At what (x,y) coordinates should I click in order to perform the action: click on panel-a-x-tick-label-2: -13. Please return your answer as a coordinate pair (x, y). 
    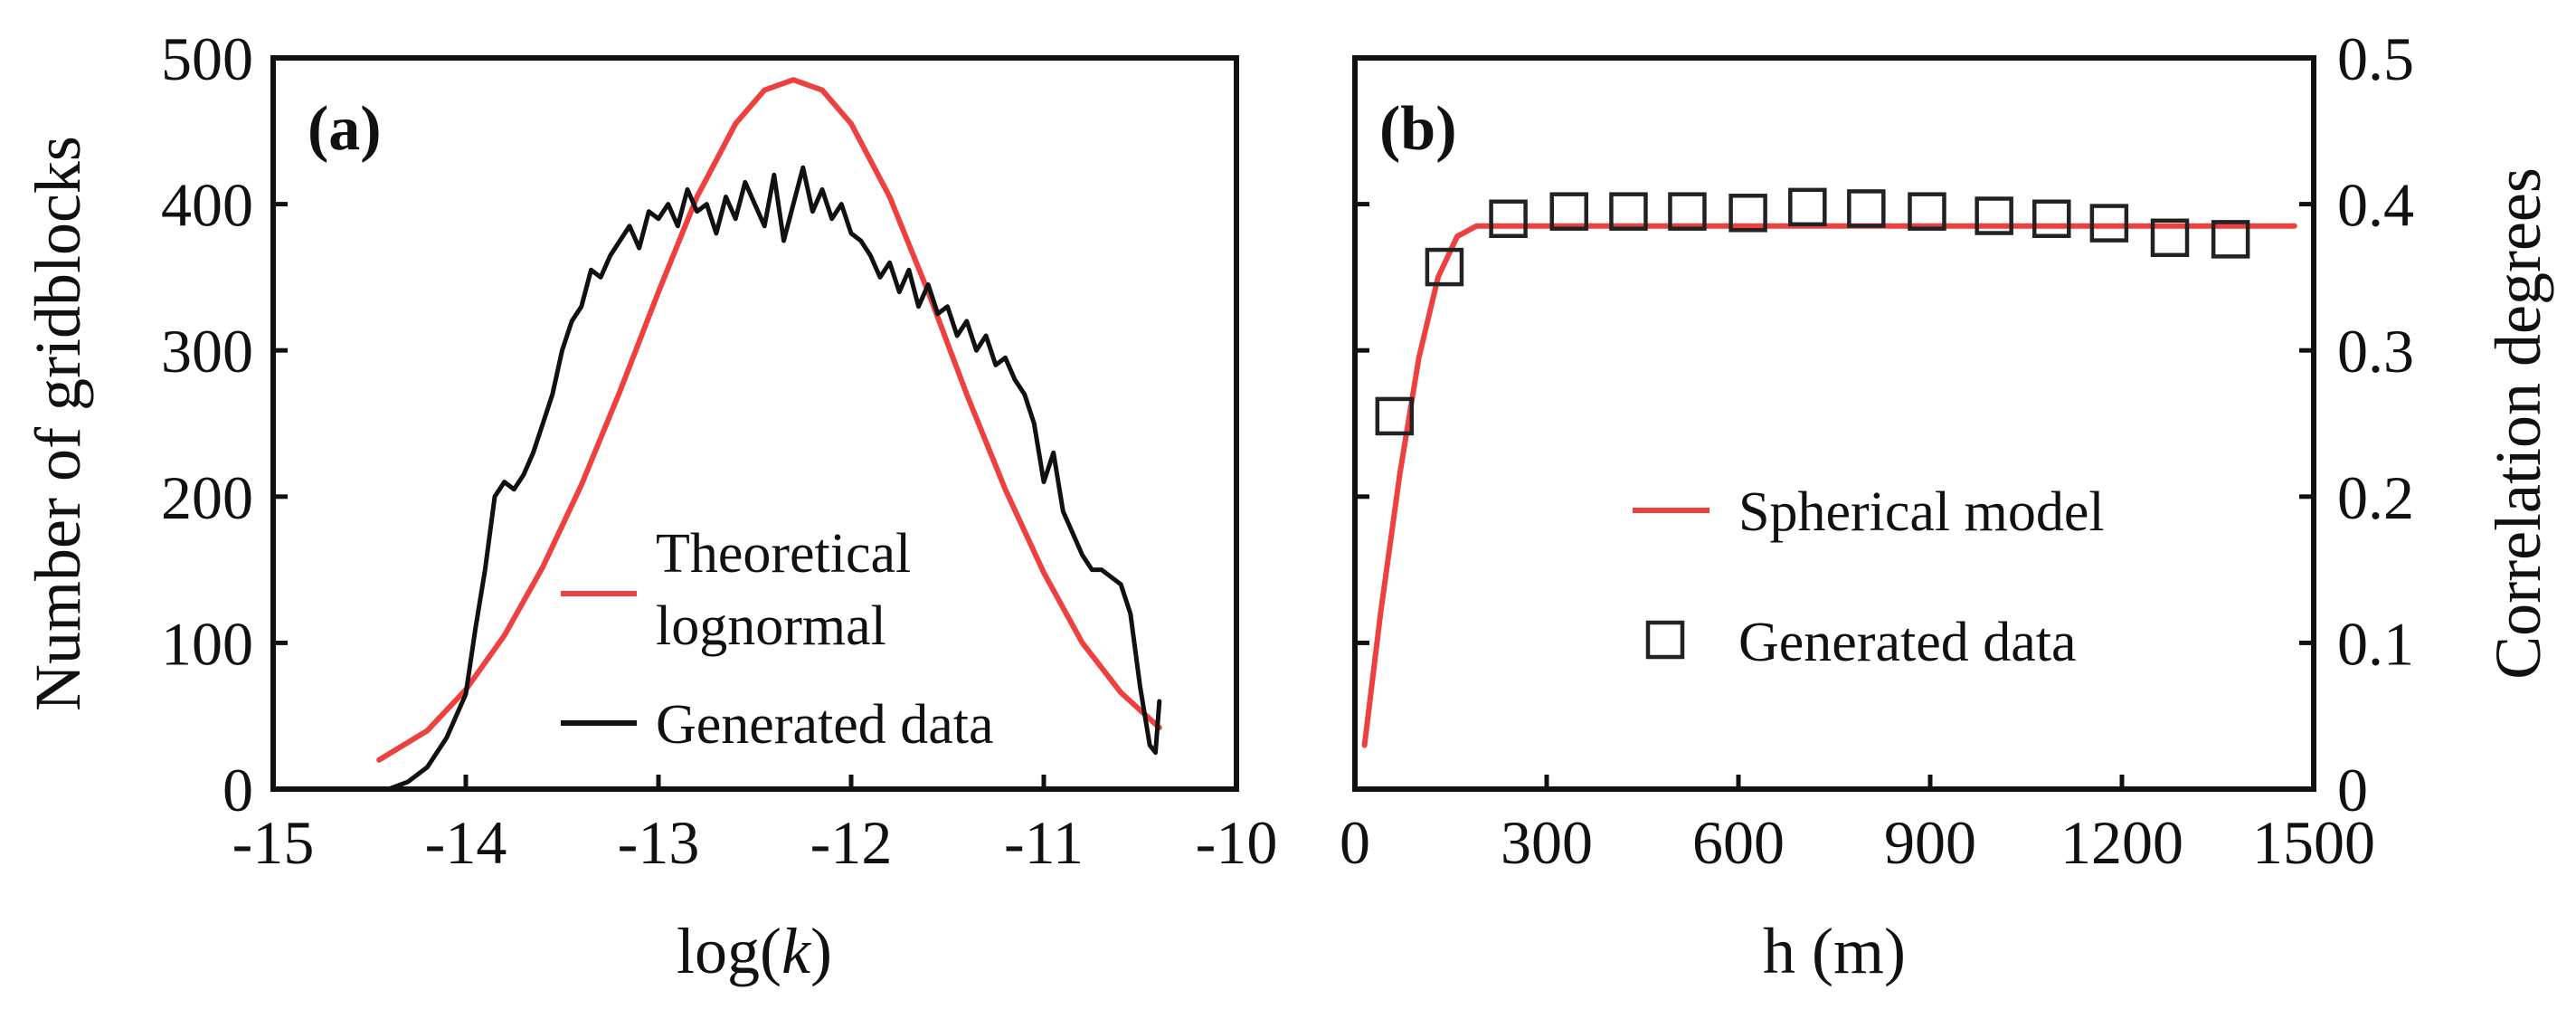
    Looking at the image, I should click on (659, 842).